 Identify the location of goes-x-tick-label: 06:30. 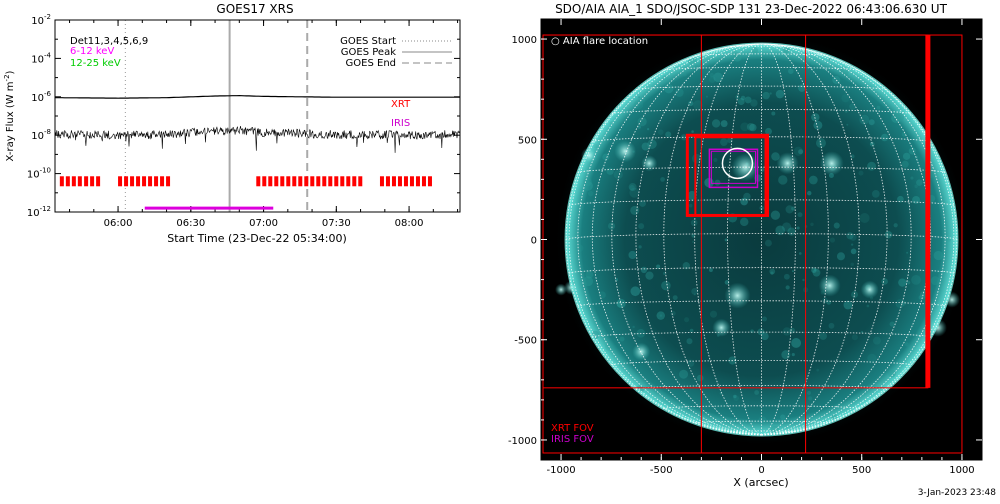
(190, 223).